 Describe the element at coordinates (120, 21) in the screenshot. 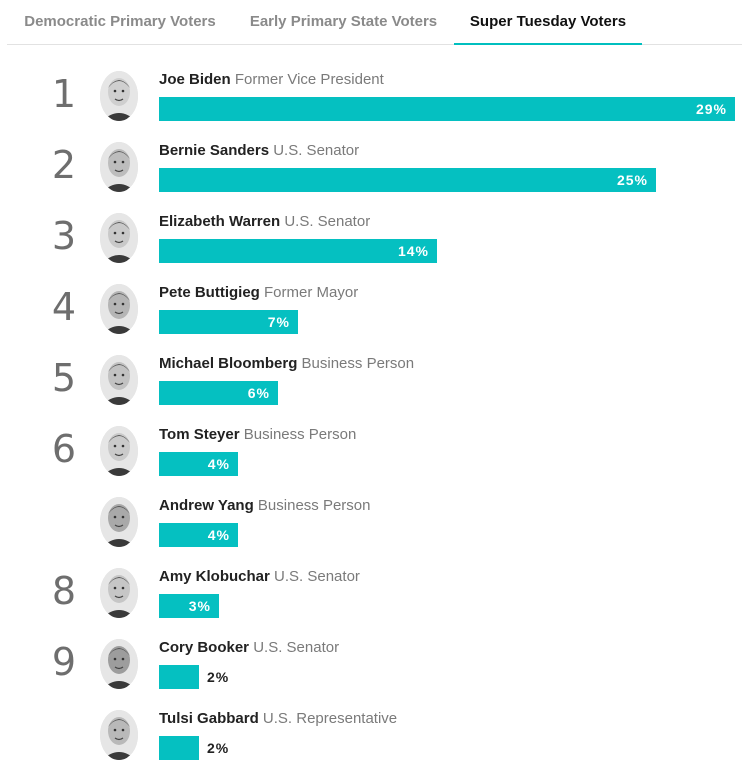

I see `tab-democratic-primary-voters: Democratic Primary Voters` at that location.